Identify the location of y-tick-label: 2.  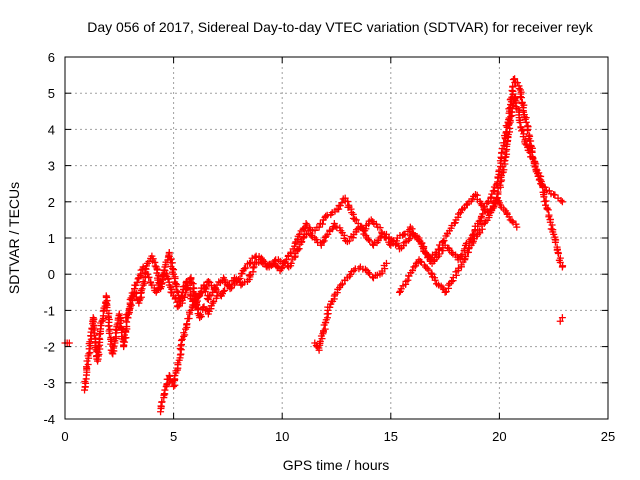
(51, 202).